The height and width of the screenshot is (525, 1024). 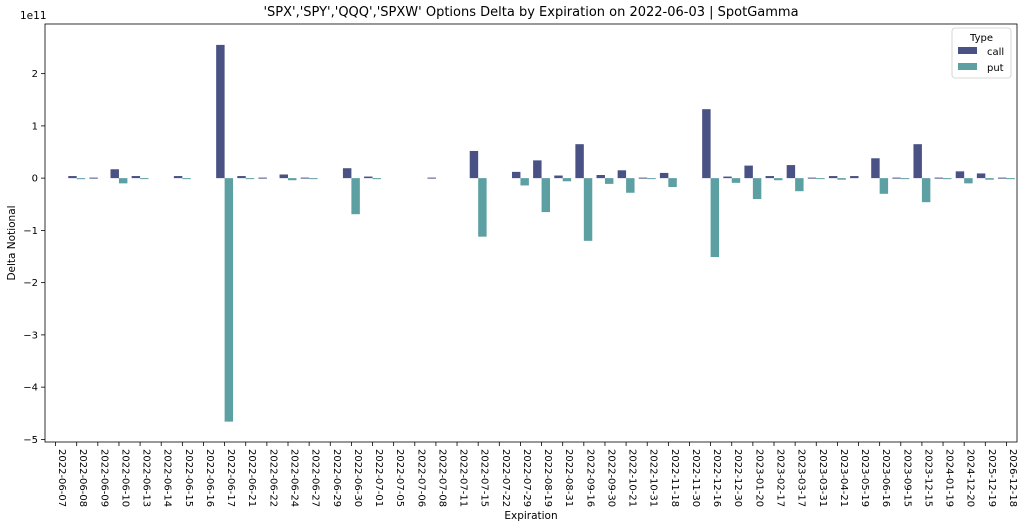 I want to click on x-tick-label: 2022-09-30, so click(x=610, y=478).